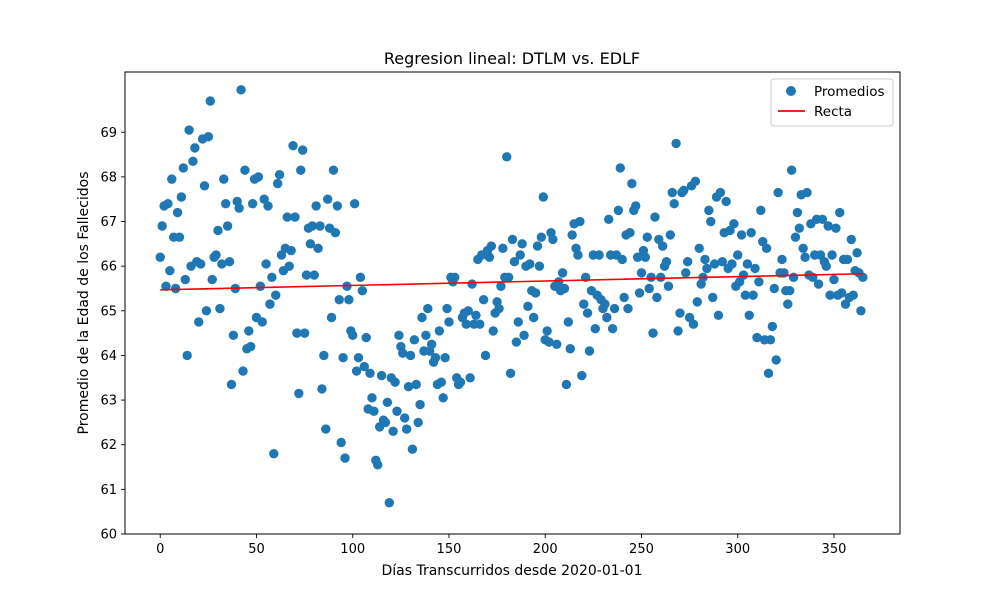 The height and width of the screenshot is (600, 1000). What do you see at coordinates (791, 91) in the screenshot?
I see `legend-marker-promedios` at bounding box center [791, 91].